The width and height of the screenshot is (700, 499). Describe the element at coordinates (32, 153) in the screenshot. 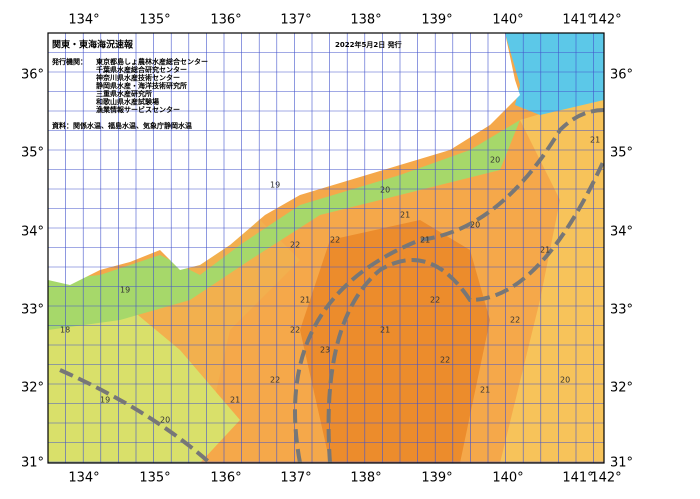

I see `lat-label-left: 35°` at that location.